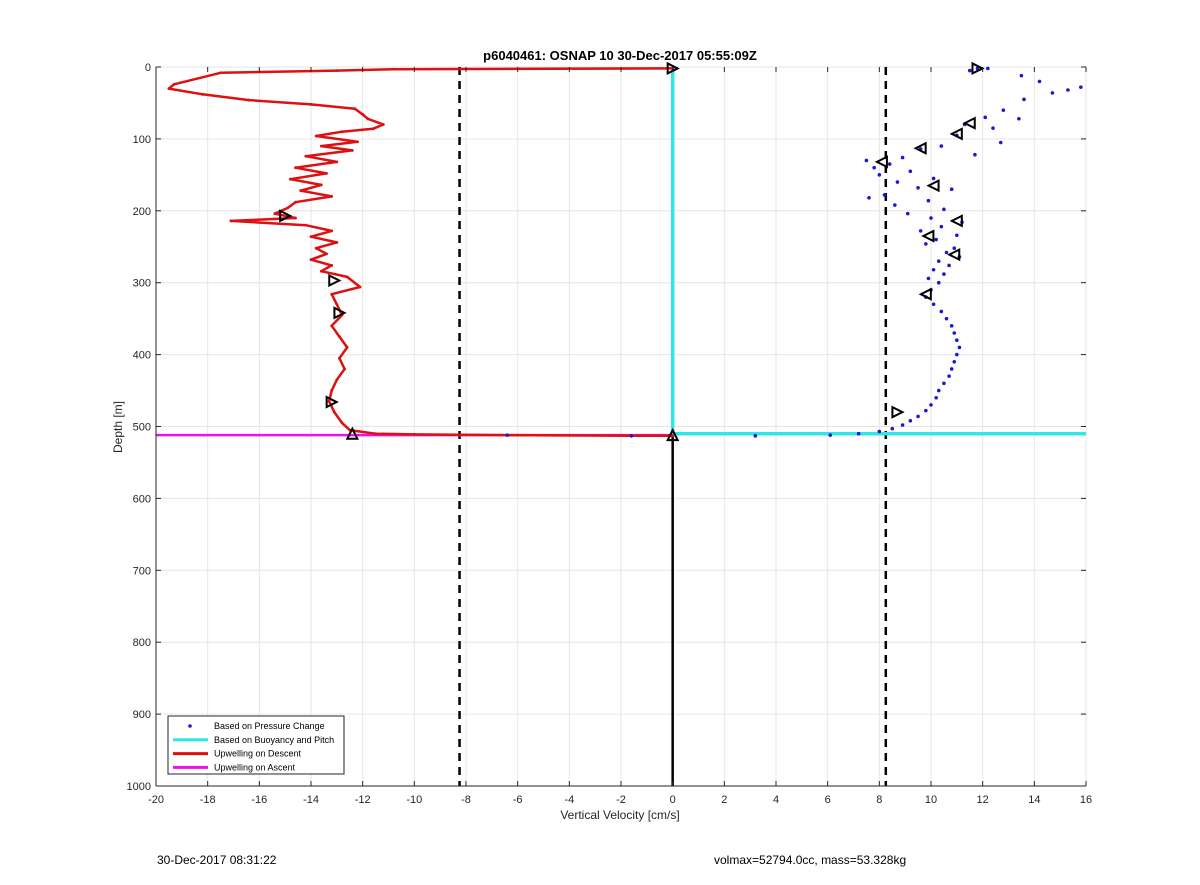 This screenshot has height=885, width=1200. What do you see at coordinates (878, 252) in the screenshot?
I see `based-on-buoyancy-and-pitch-line` at bounding box center [878, 252].